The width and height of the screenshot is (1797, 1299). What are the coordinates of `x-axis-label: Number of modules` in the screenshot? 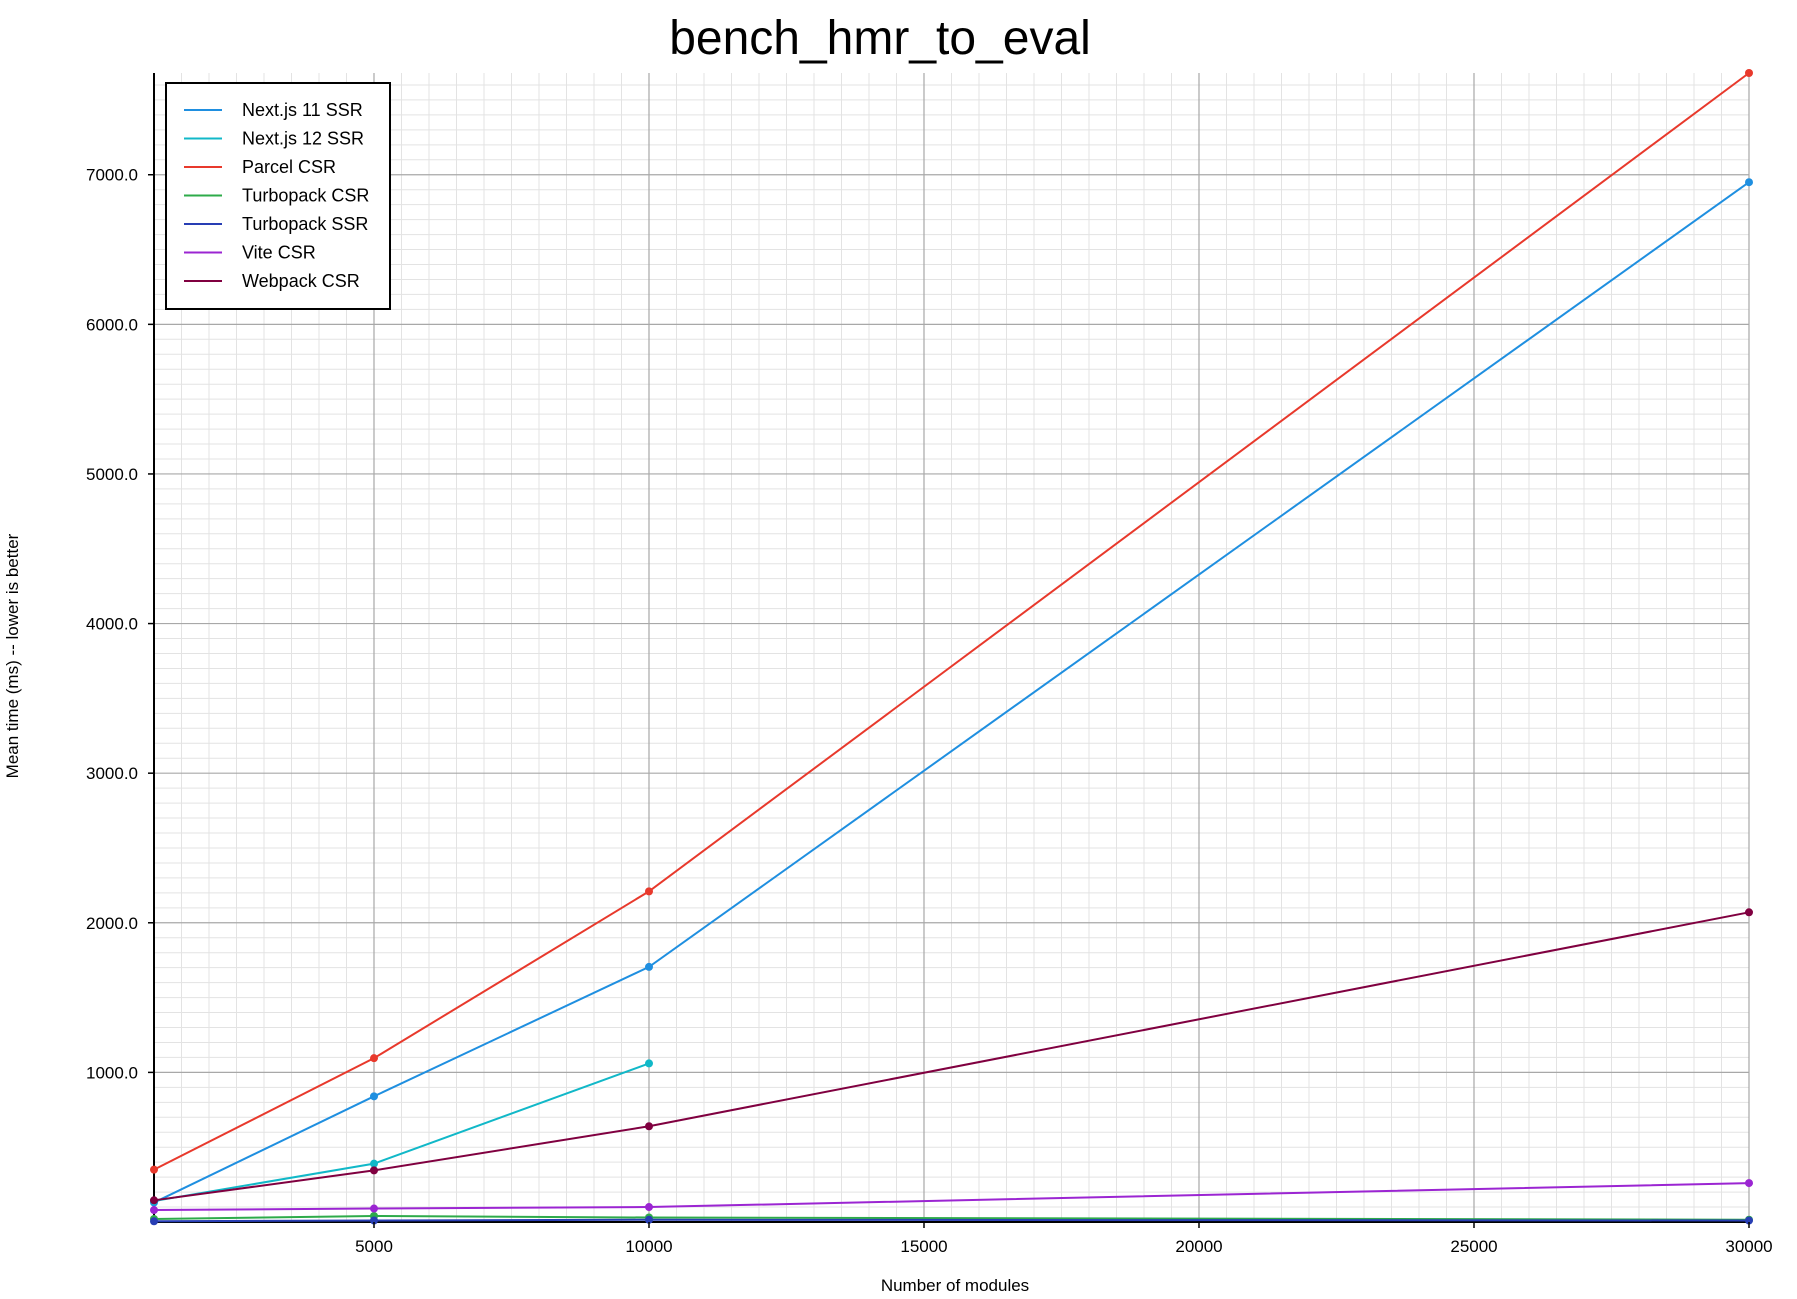 It's located at (955, 1285).